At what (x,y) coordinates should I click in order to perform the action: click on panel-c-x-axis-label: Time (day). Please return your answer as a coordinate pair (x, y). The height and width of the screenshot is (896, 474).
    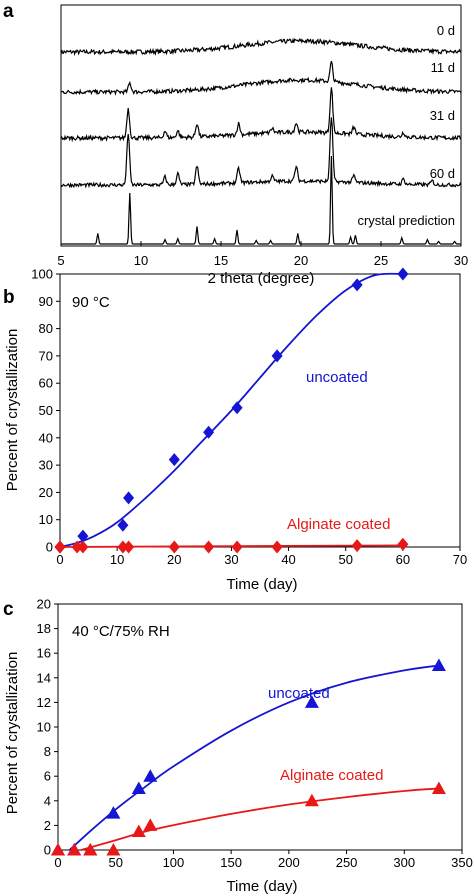
    Looking at the image, I should click on (261, 886).